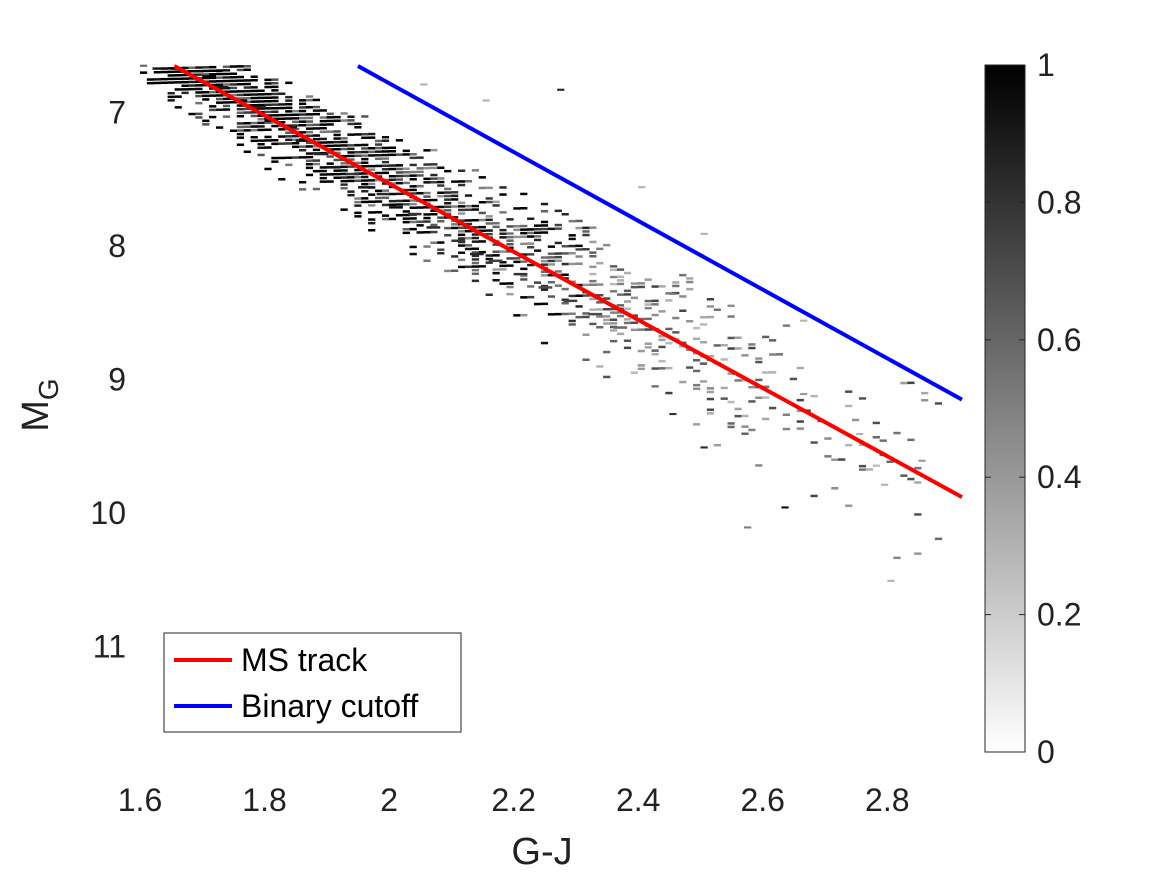  I want to click on legend: MS track Binary cutoff, so click(312, 682).